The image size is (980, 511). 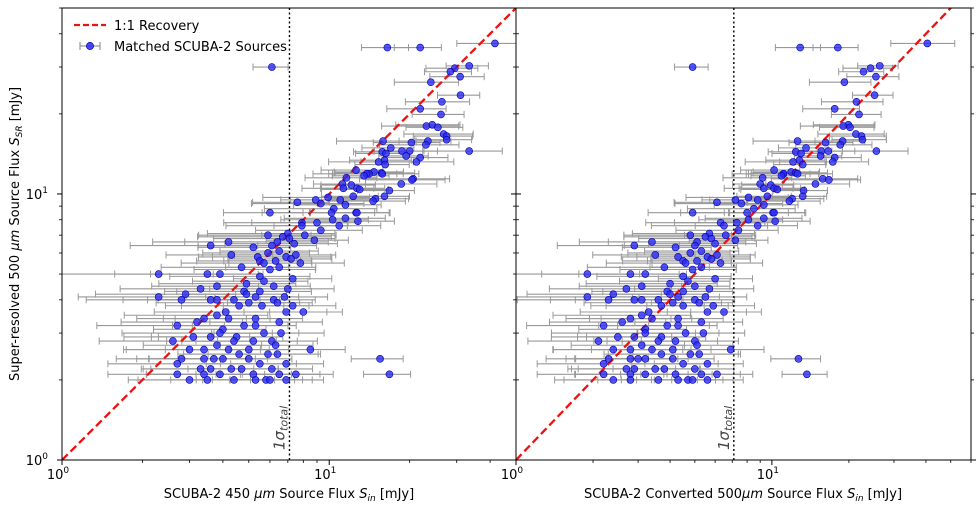 I want to click on left-x-axis-label: SCUBA-2 450 μm Source Flux Sin [mJy], so click(x=289, y=495).